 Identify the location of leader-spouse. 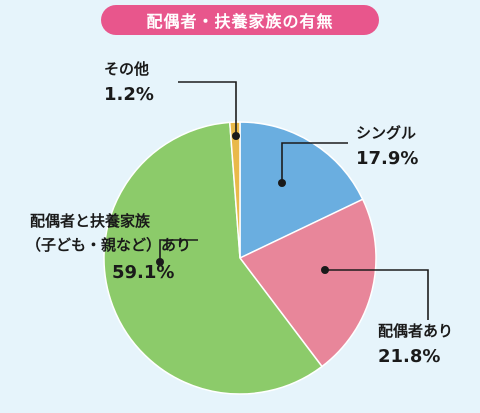
(377, 294).